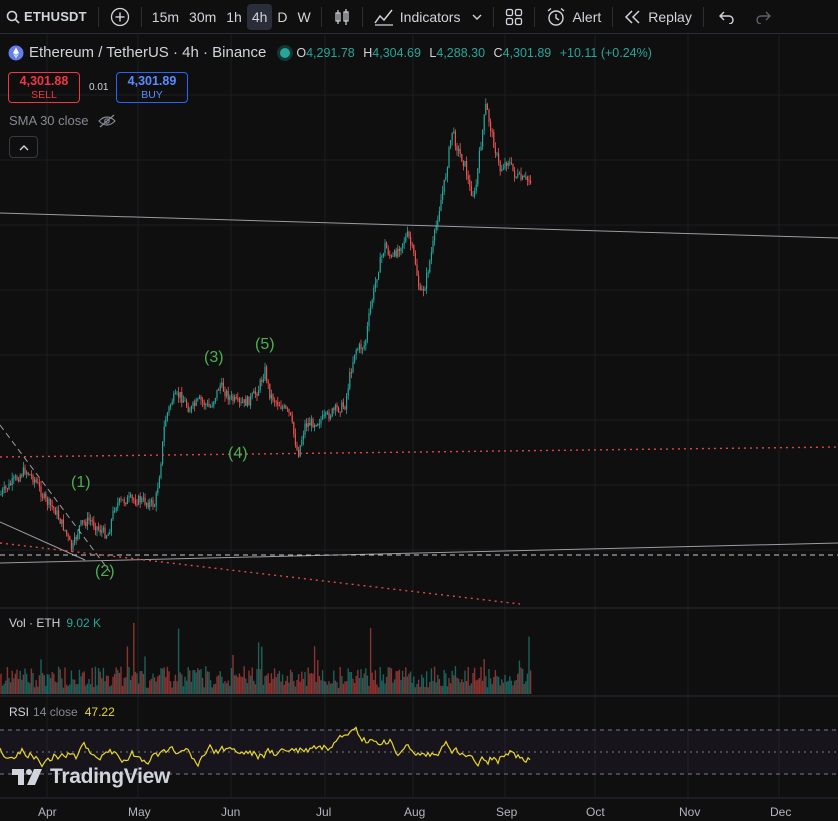  I want to click on timeframe-30m: 30m, so click(203, 16).